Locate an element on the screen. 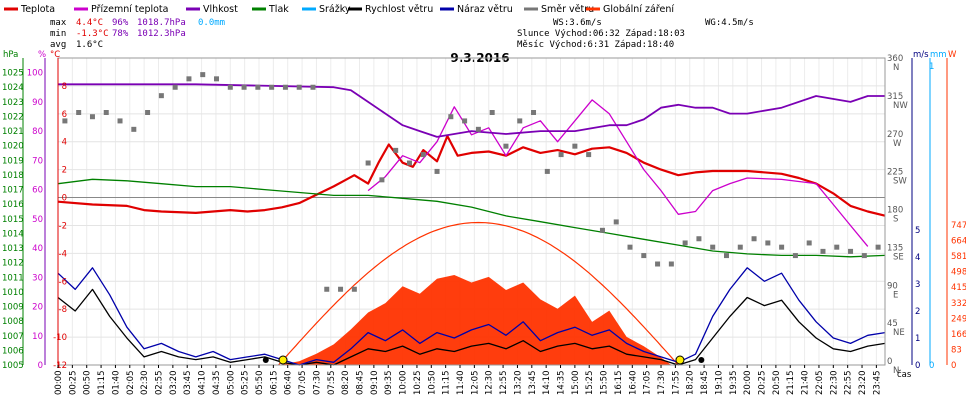 This screenshot has height=400, width=966. x-tick-label: 18:45 is located at coordinates (705, 383).